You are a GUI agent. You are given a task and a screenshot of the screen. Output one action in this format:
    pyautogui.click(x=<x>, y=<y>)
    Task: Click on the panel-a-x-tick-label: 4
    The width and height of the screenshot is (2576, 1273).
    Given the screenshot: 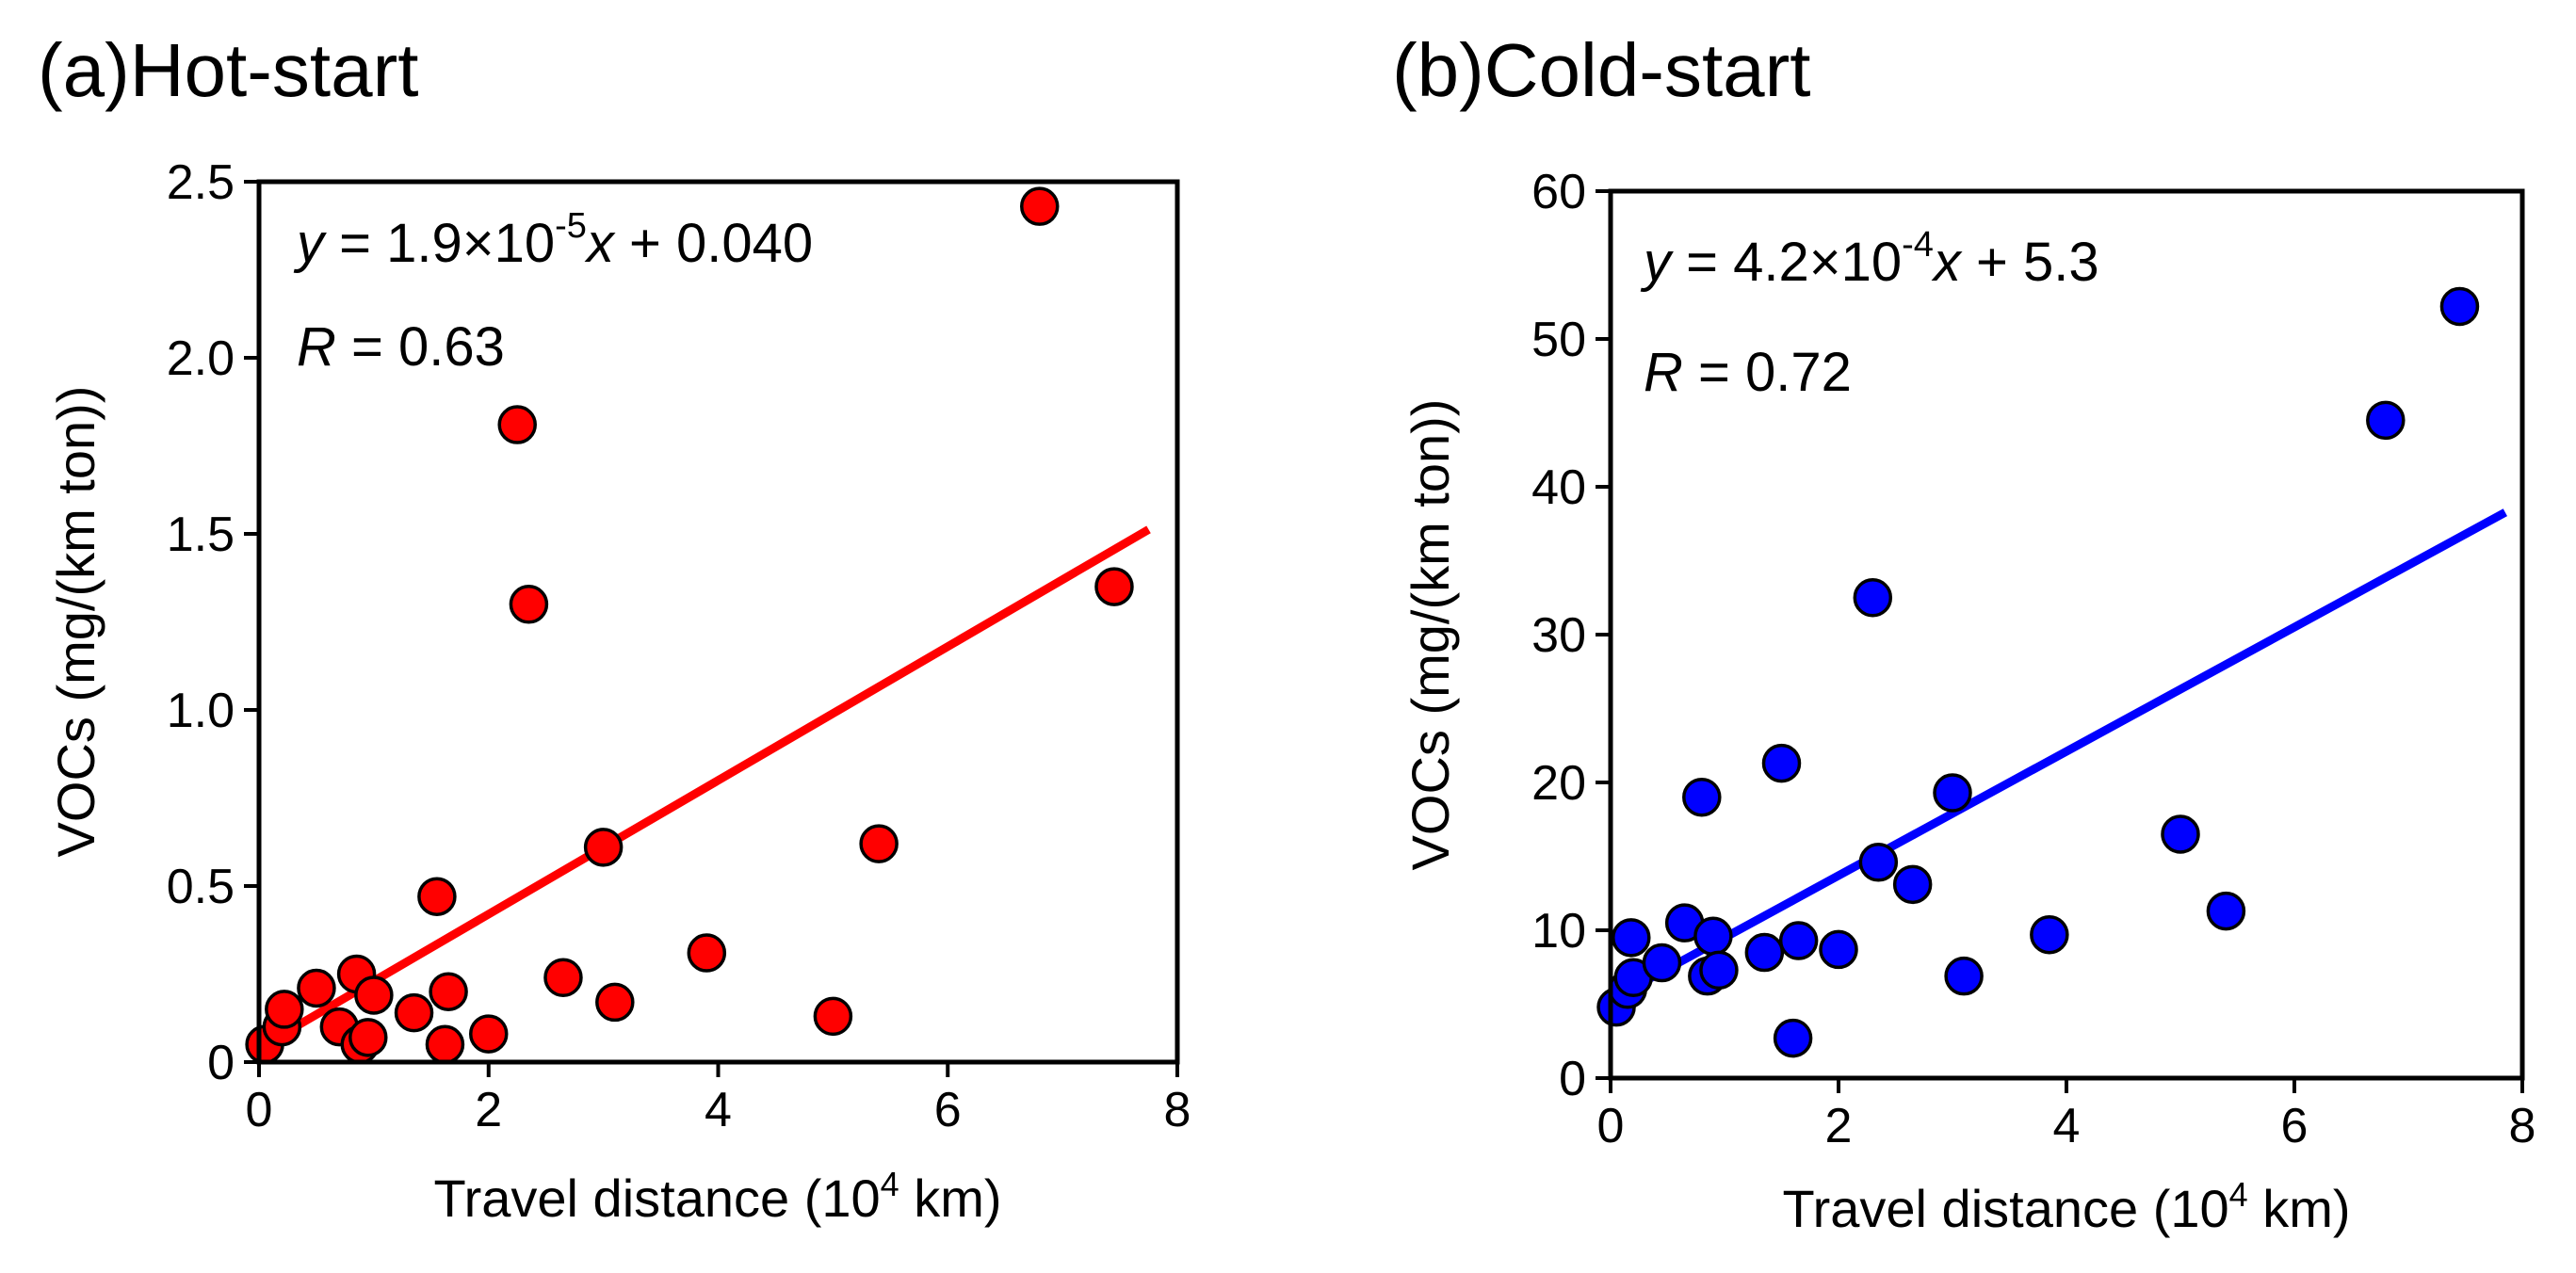 What is the action you would take?
    pyautogui.click(x=718, y=1110)
    